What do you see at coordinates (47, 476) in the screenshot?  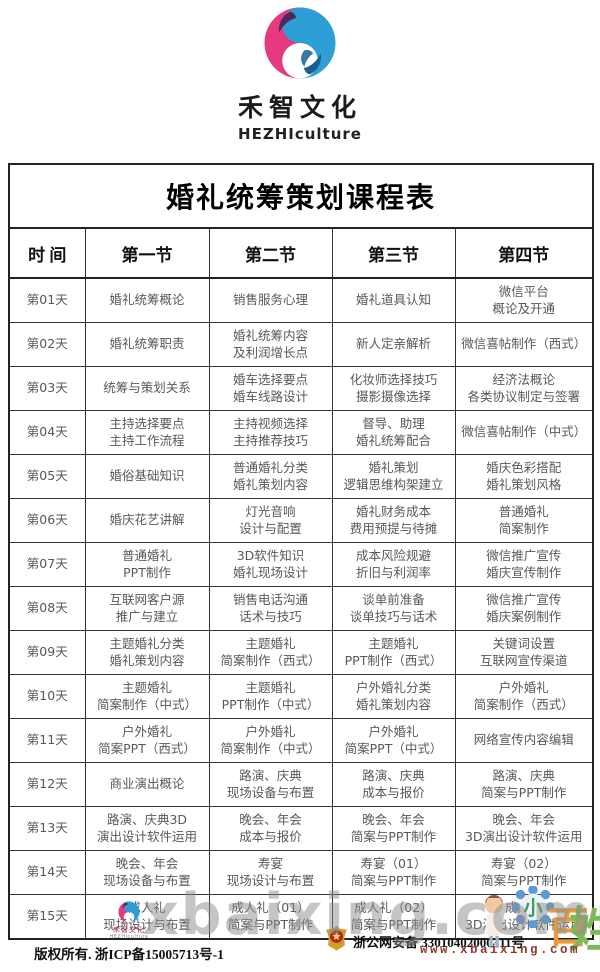 I see `day-cell: 第05天` at bounding box center [47, 476].